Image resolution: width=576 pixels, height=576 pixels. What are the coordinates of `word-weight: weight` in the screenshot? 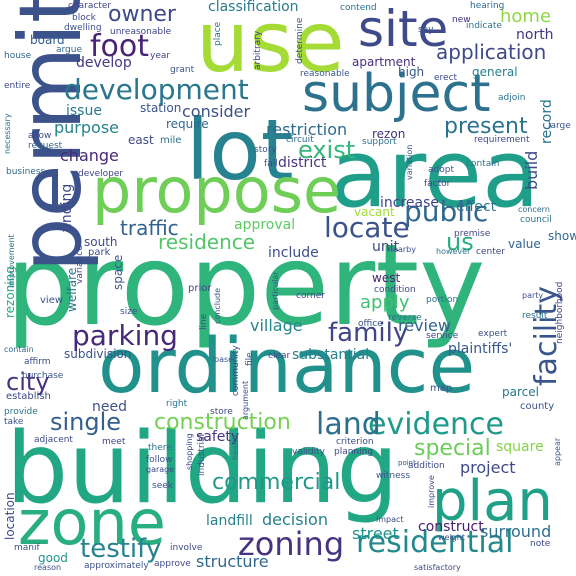 It's located at (451, 537).